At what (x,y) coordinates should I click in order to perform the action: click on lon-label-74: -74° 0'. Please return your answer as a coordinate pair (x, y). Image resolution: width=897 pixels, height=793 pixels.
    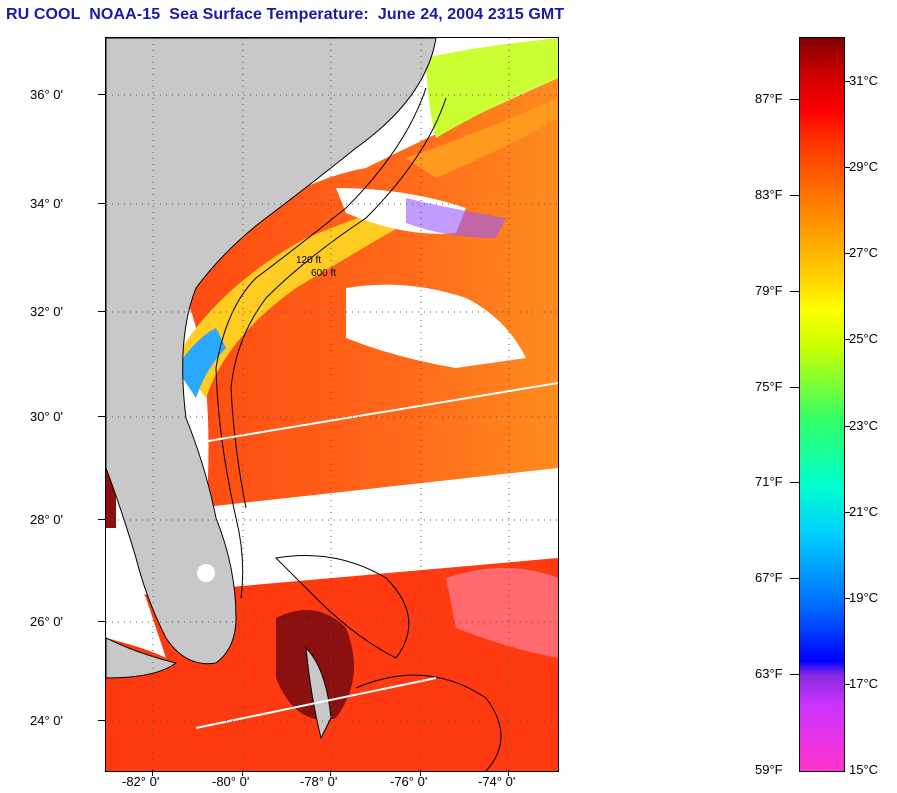
    Looking at the image, I should click on (497, 781).